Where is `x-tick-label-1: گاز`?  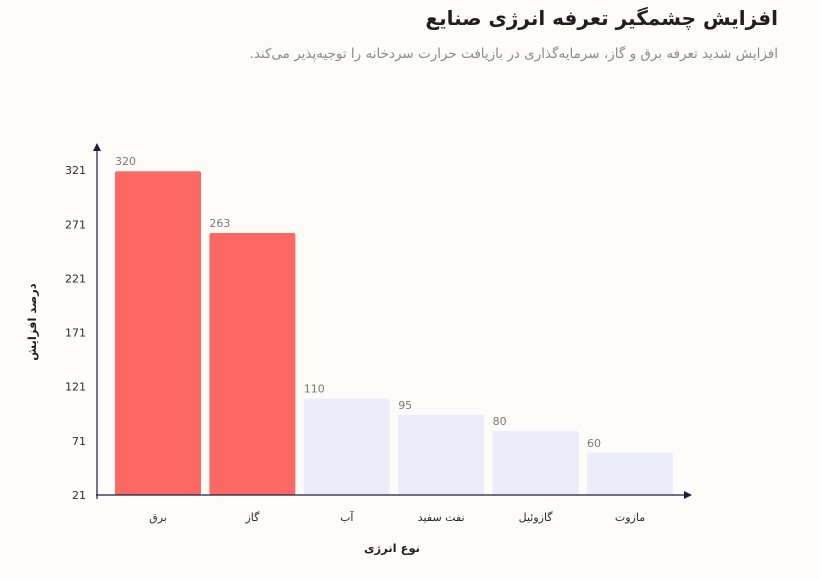
x-tick-label-1: گاز is located at coordinates (252, 517).